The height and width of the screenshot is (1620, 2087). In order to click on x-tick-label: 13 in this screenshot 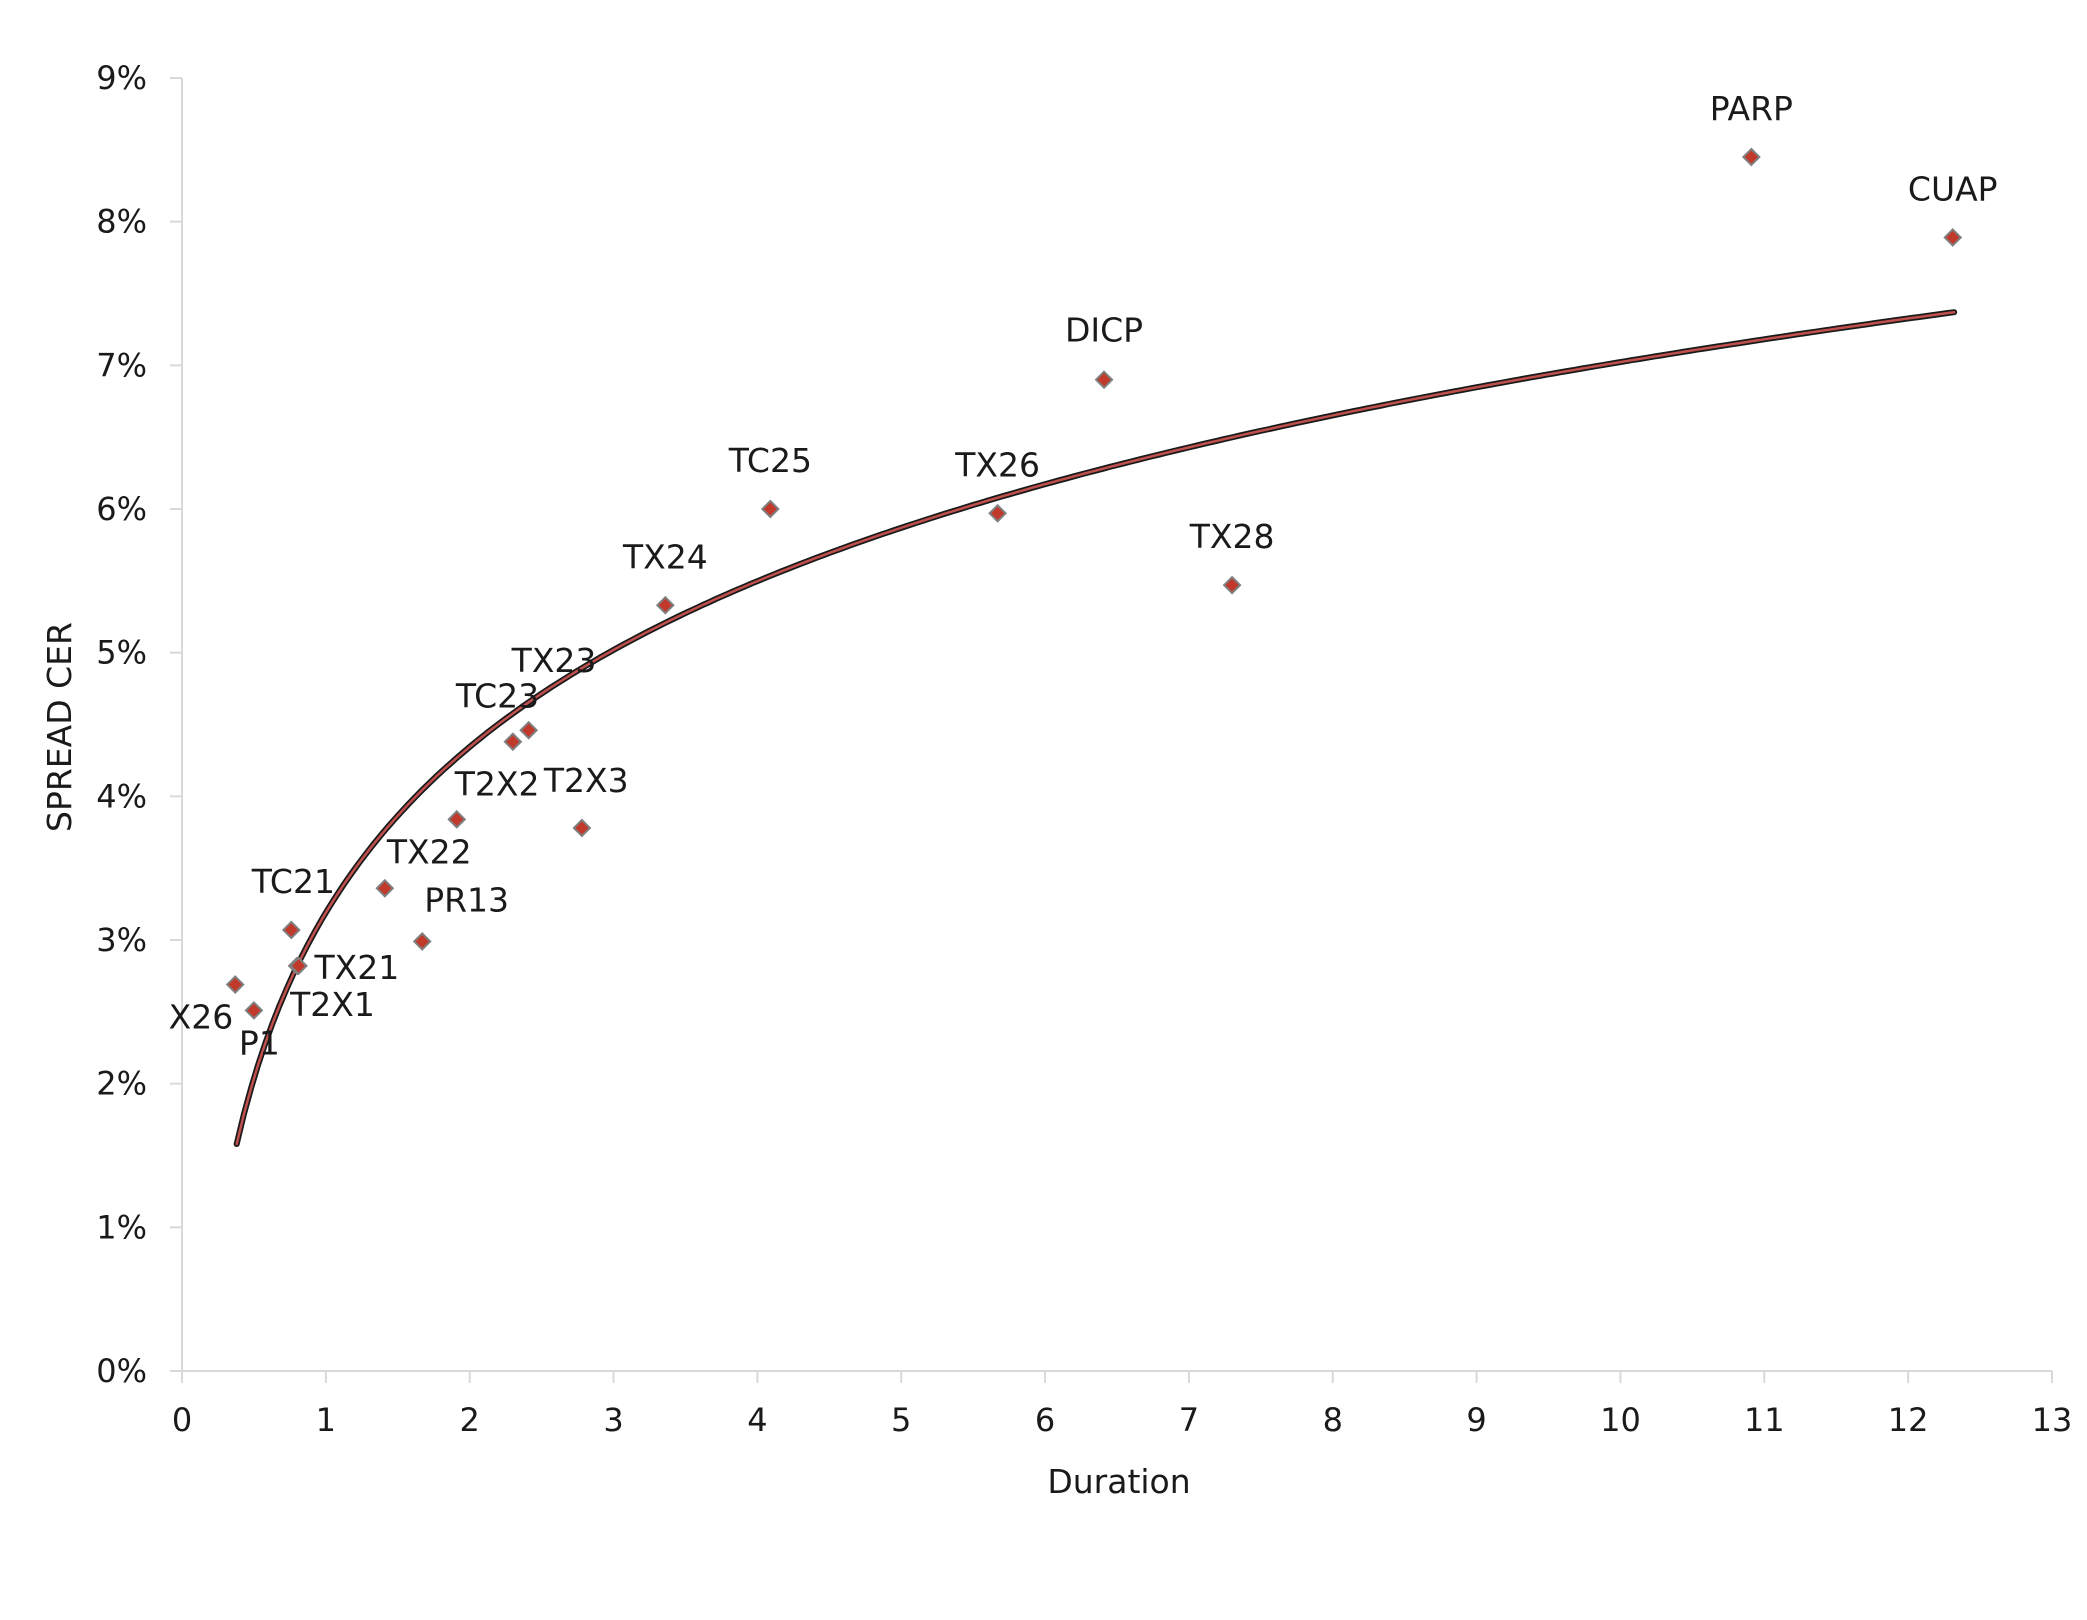, I will do `click(2052, 1420)`.